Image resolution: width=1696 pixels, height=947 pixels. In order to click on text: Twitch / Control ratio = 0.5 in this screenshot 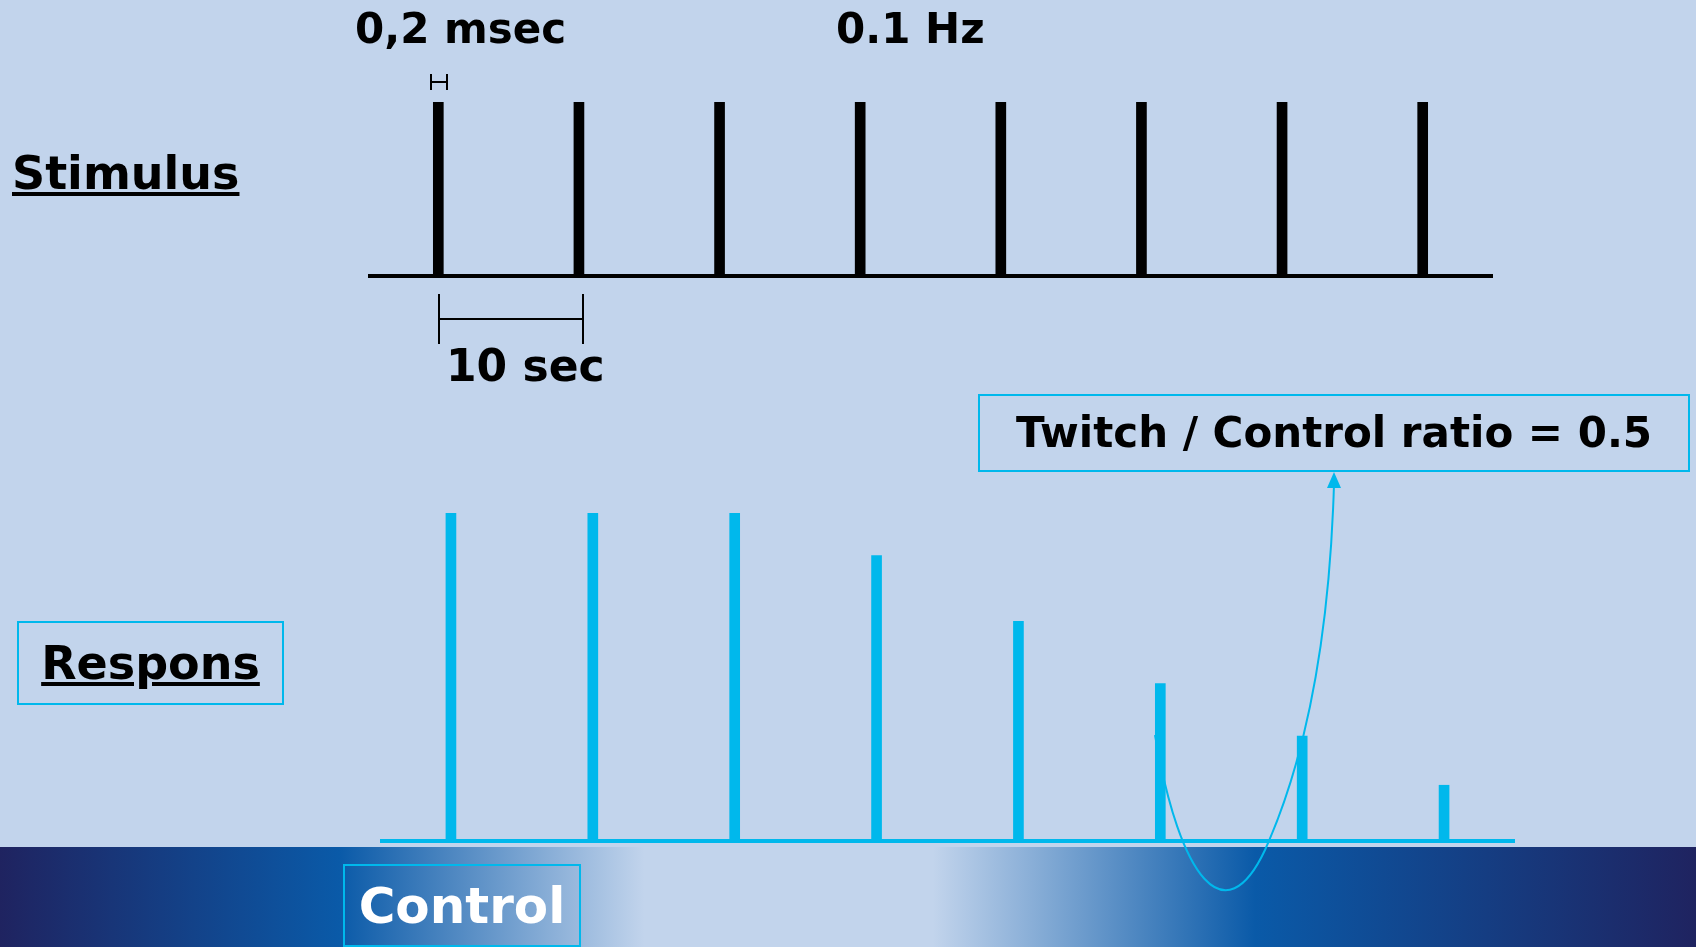, I will do `click(1334, 432)`.